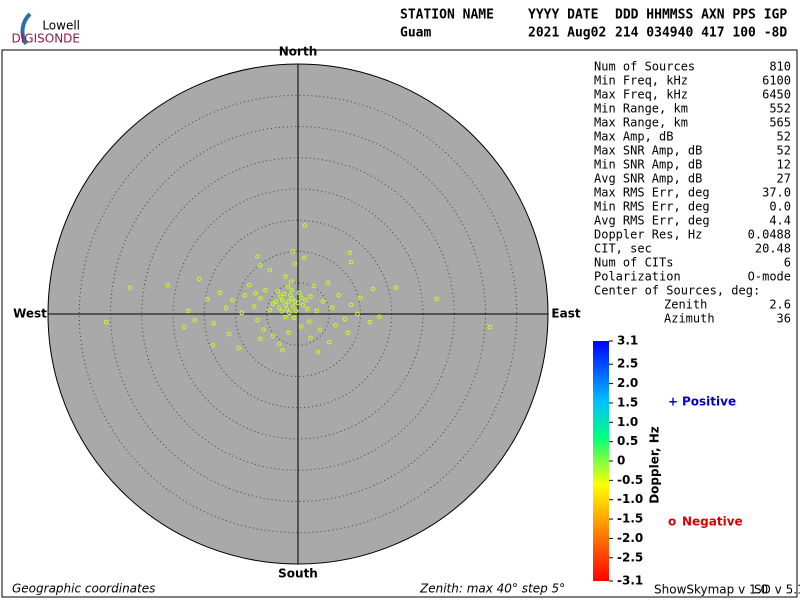  What do you see at coordinates (627, 341) in the screenshot?
I see `colorbar-tick-label: 3.1` at bounding box center [627, 341].